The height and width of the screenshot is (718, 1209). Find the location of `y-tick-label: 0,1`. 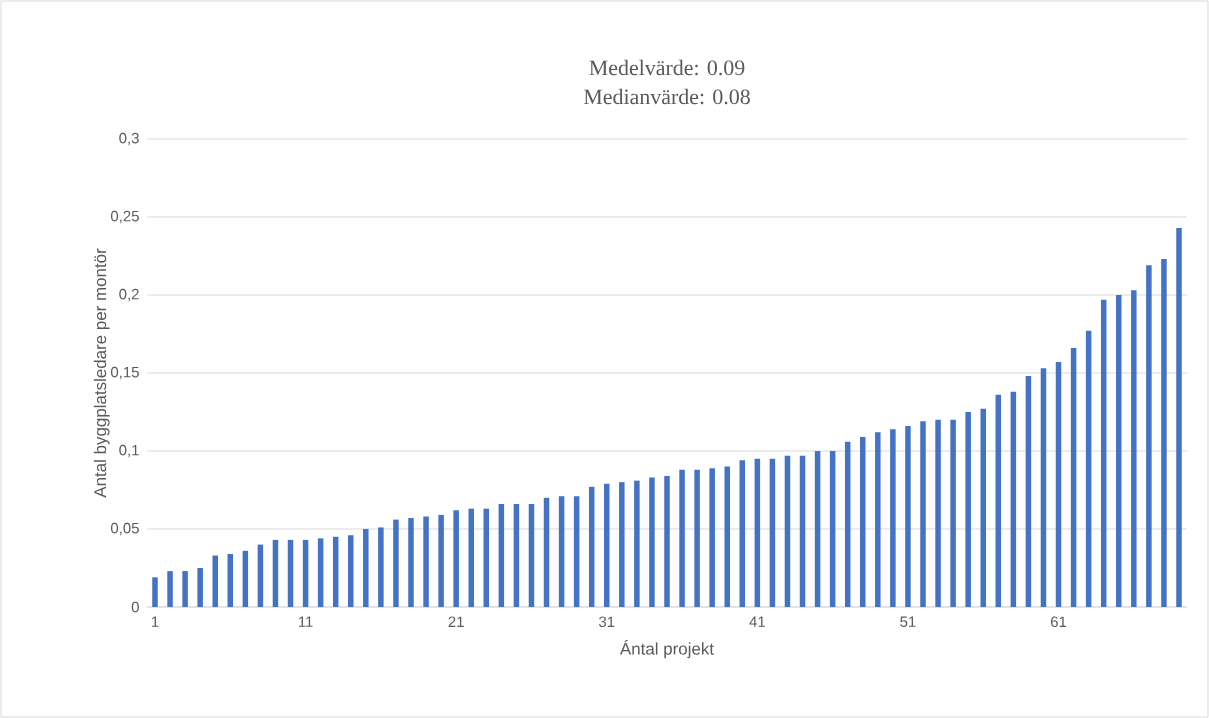

y-tick-label: 0,1 is located at coordinates (129, 451).